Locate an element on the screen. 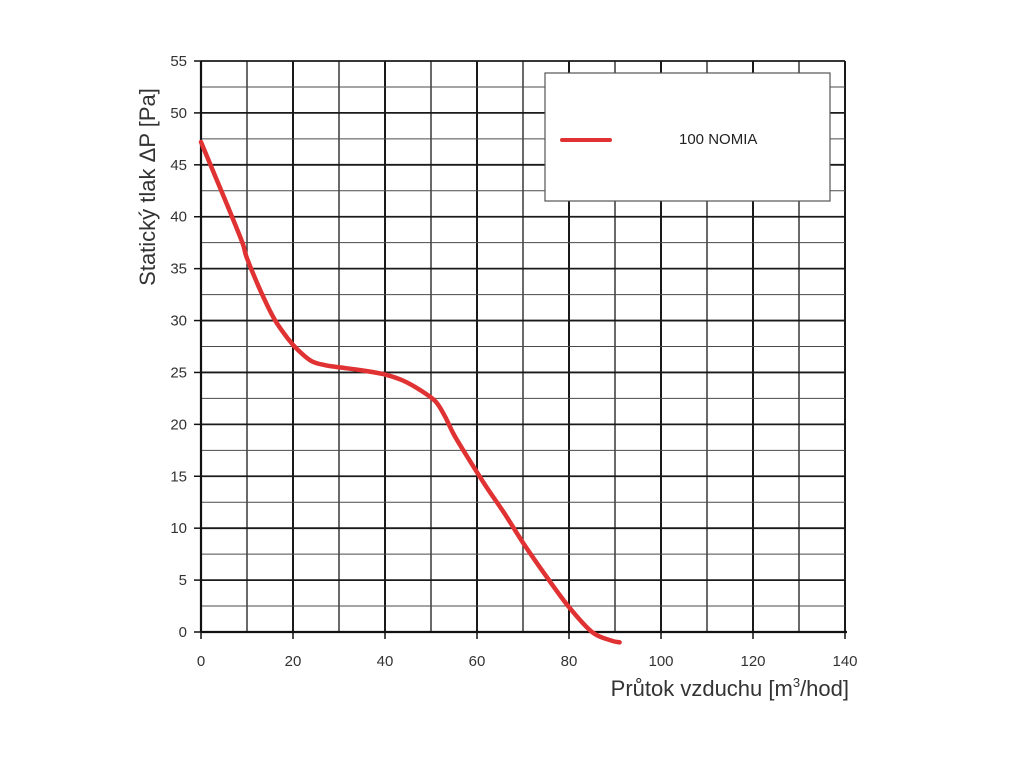 Image resolution: width=1024 pixels, height=773 pixels. x-tick-label: 100 is located at coordinates (660, 661).